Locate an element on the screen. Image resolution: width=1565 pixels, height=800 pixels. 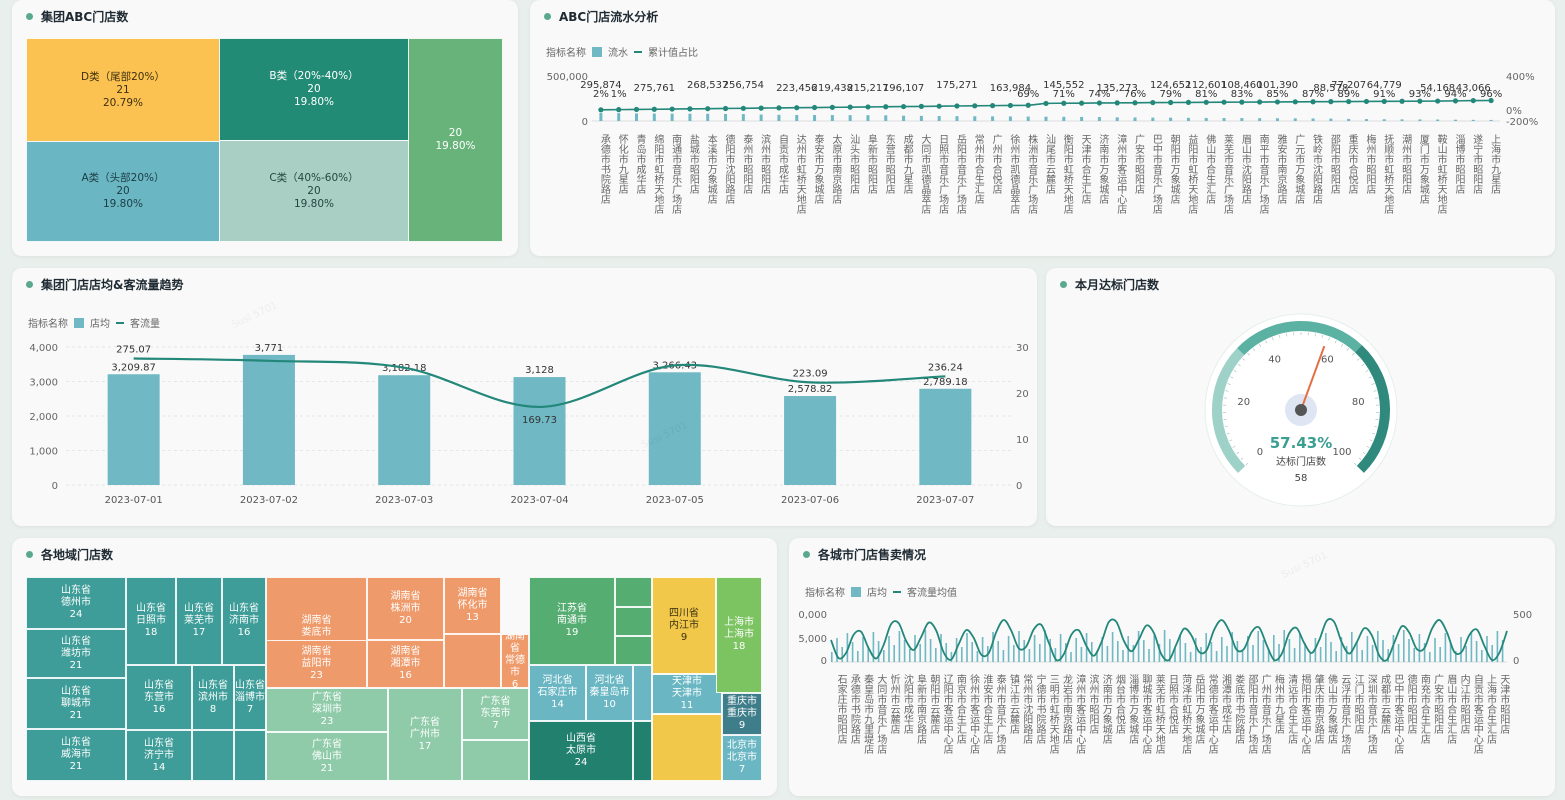
region-treemap-cell: 河北省 秦皇岛市 10 is located at coordinates (609, 693).